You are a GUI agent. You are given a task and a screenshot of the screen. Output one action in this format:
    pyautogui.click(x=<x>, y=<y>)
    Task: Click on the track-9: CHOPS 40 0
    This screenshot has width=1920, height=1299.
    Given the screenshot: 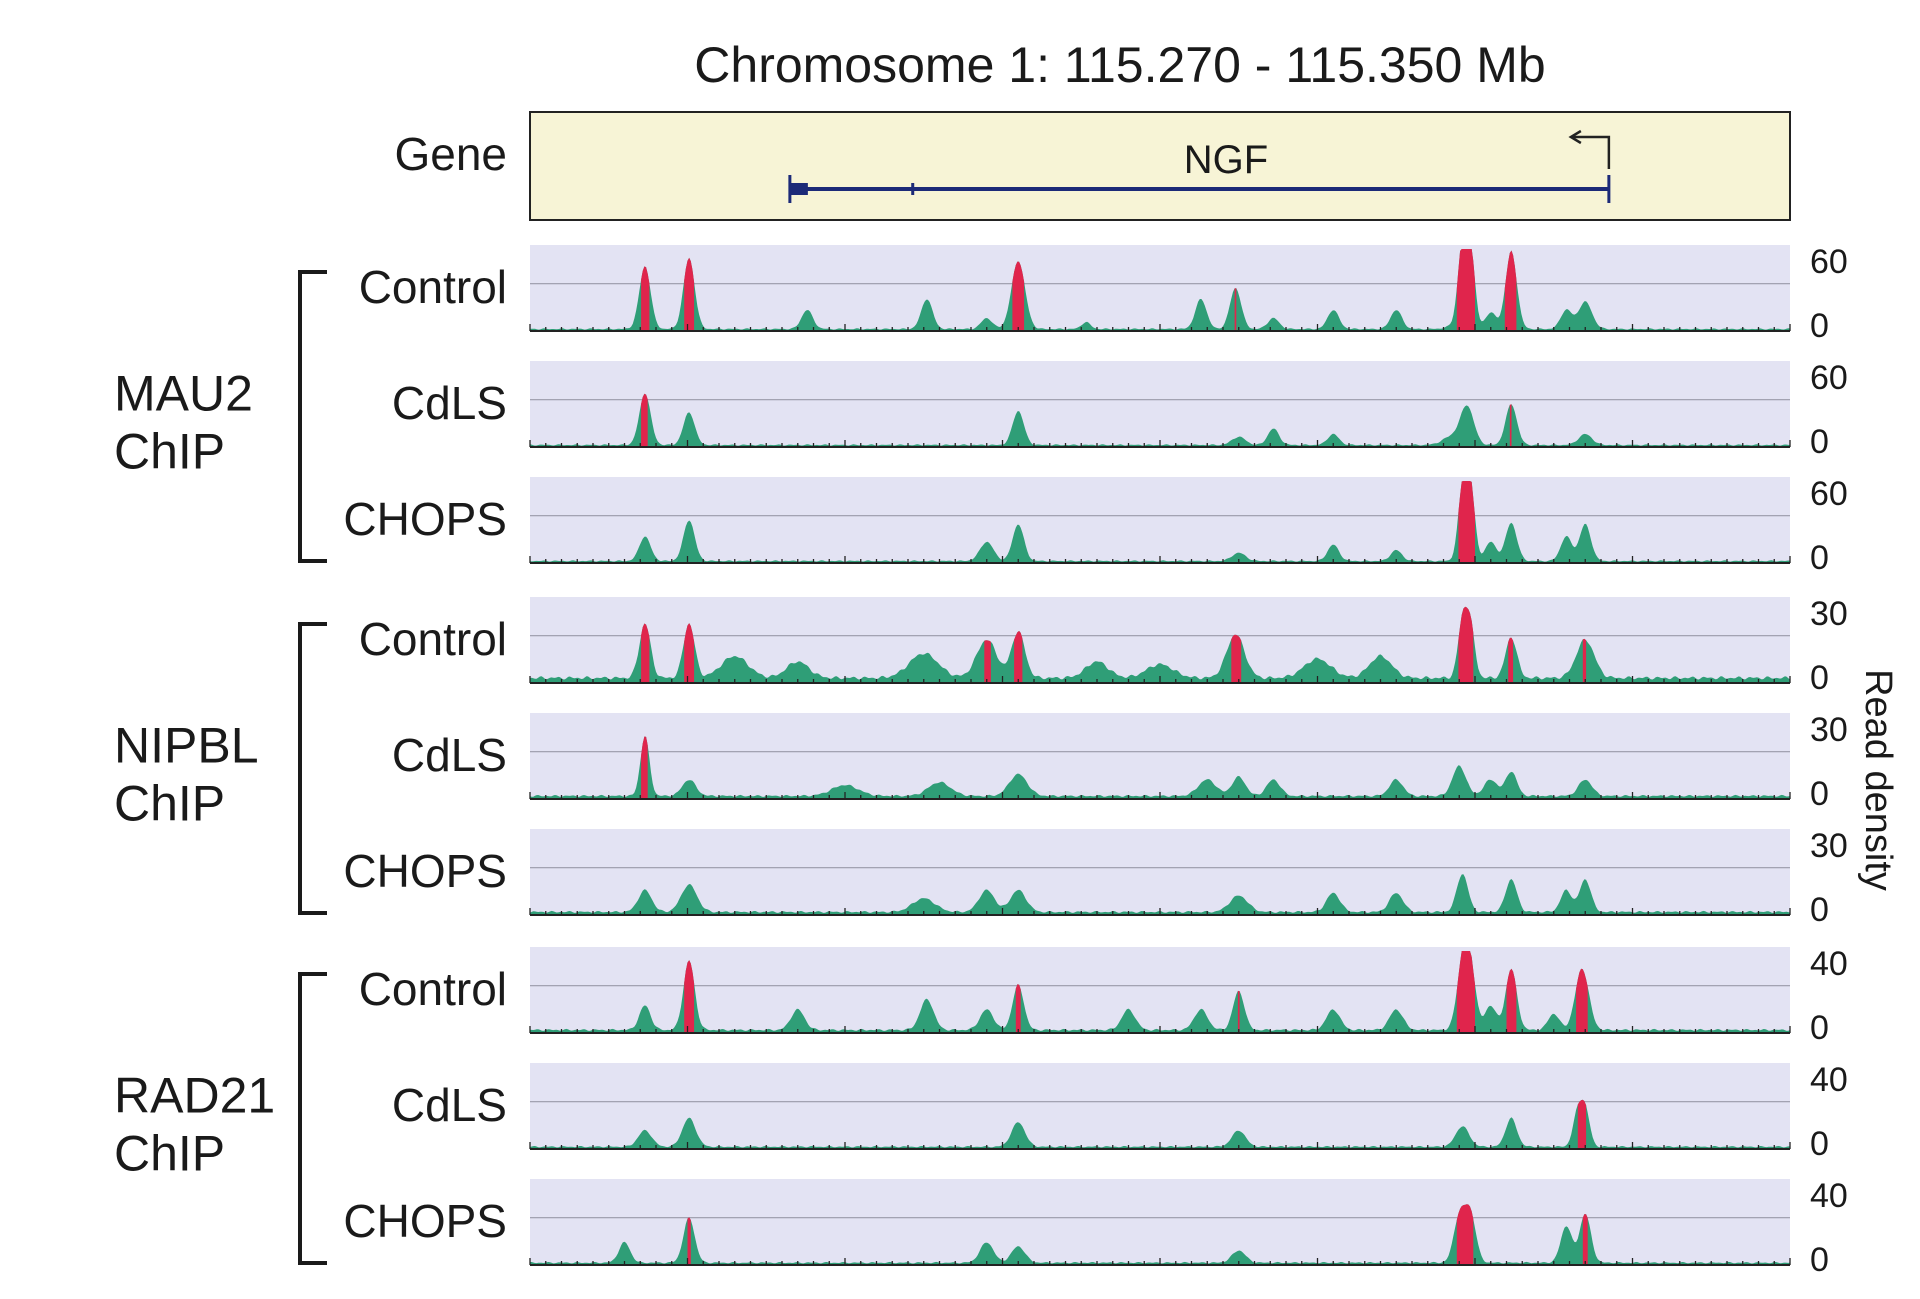 What is the action you would take?
    pyautogui.click(x=1095, y=1228)
    